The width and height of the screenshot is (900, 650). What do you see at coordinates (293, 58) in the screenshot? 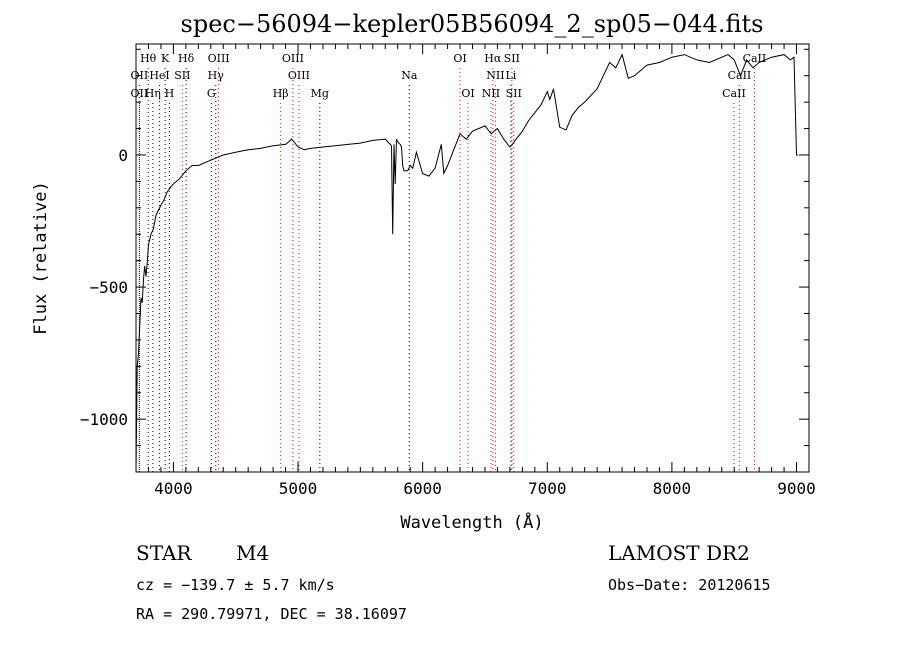
I see `marker-label-4: OIII` at bounding box center [293, 58].